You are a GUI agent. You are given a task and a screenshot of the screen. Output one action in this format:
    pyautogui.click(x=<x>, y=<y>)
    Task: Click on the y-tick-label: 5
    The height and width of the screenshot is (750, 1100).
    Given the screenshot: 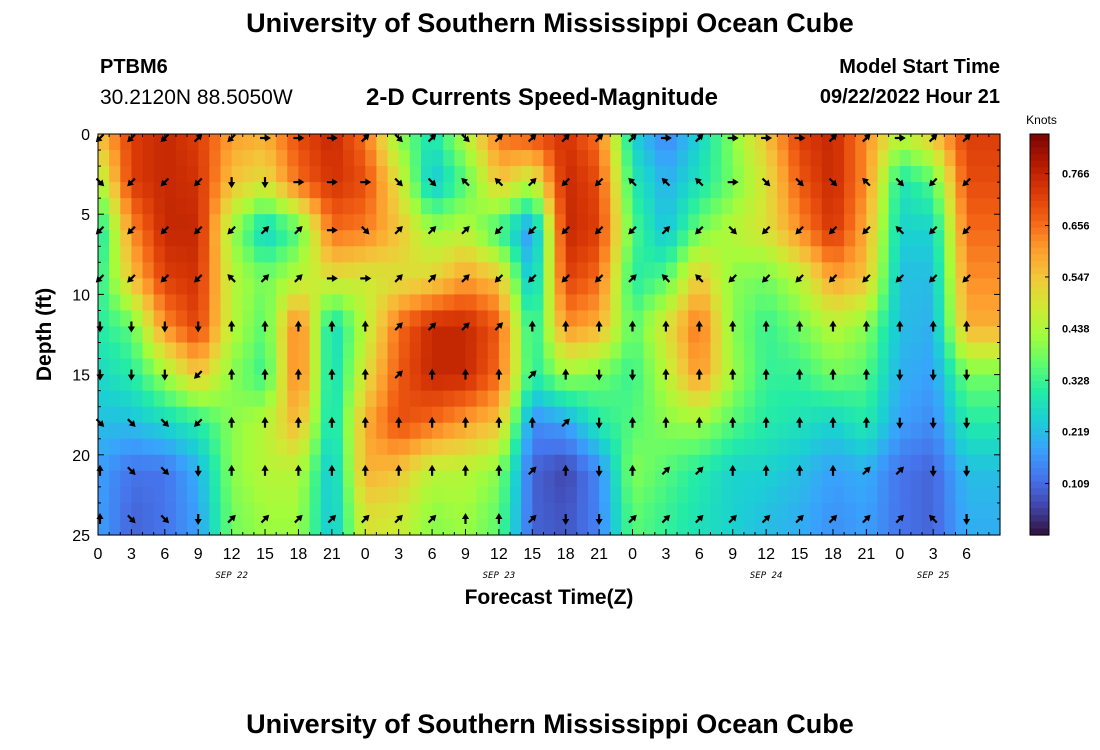 What is the action you would take?
    pyautogui.click(x=85, y=215)
    